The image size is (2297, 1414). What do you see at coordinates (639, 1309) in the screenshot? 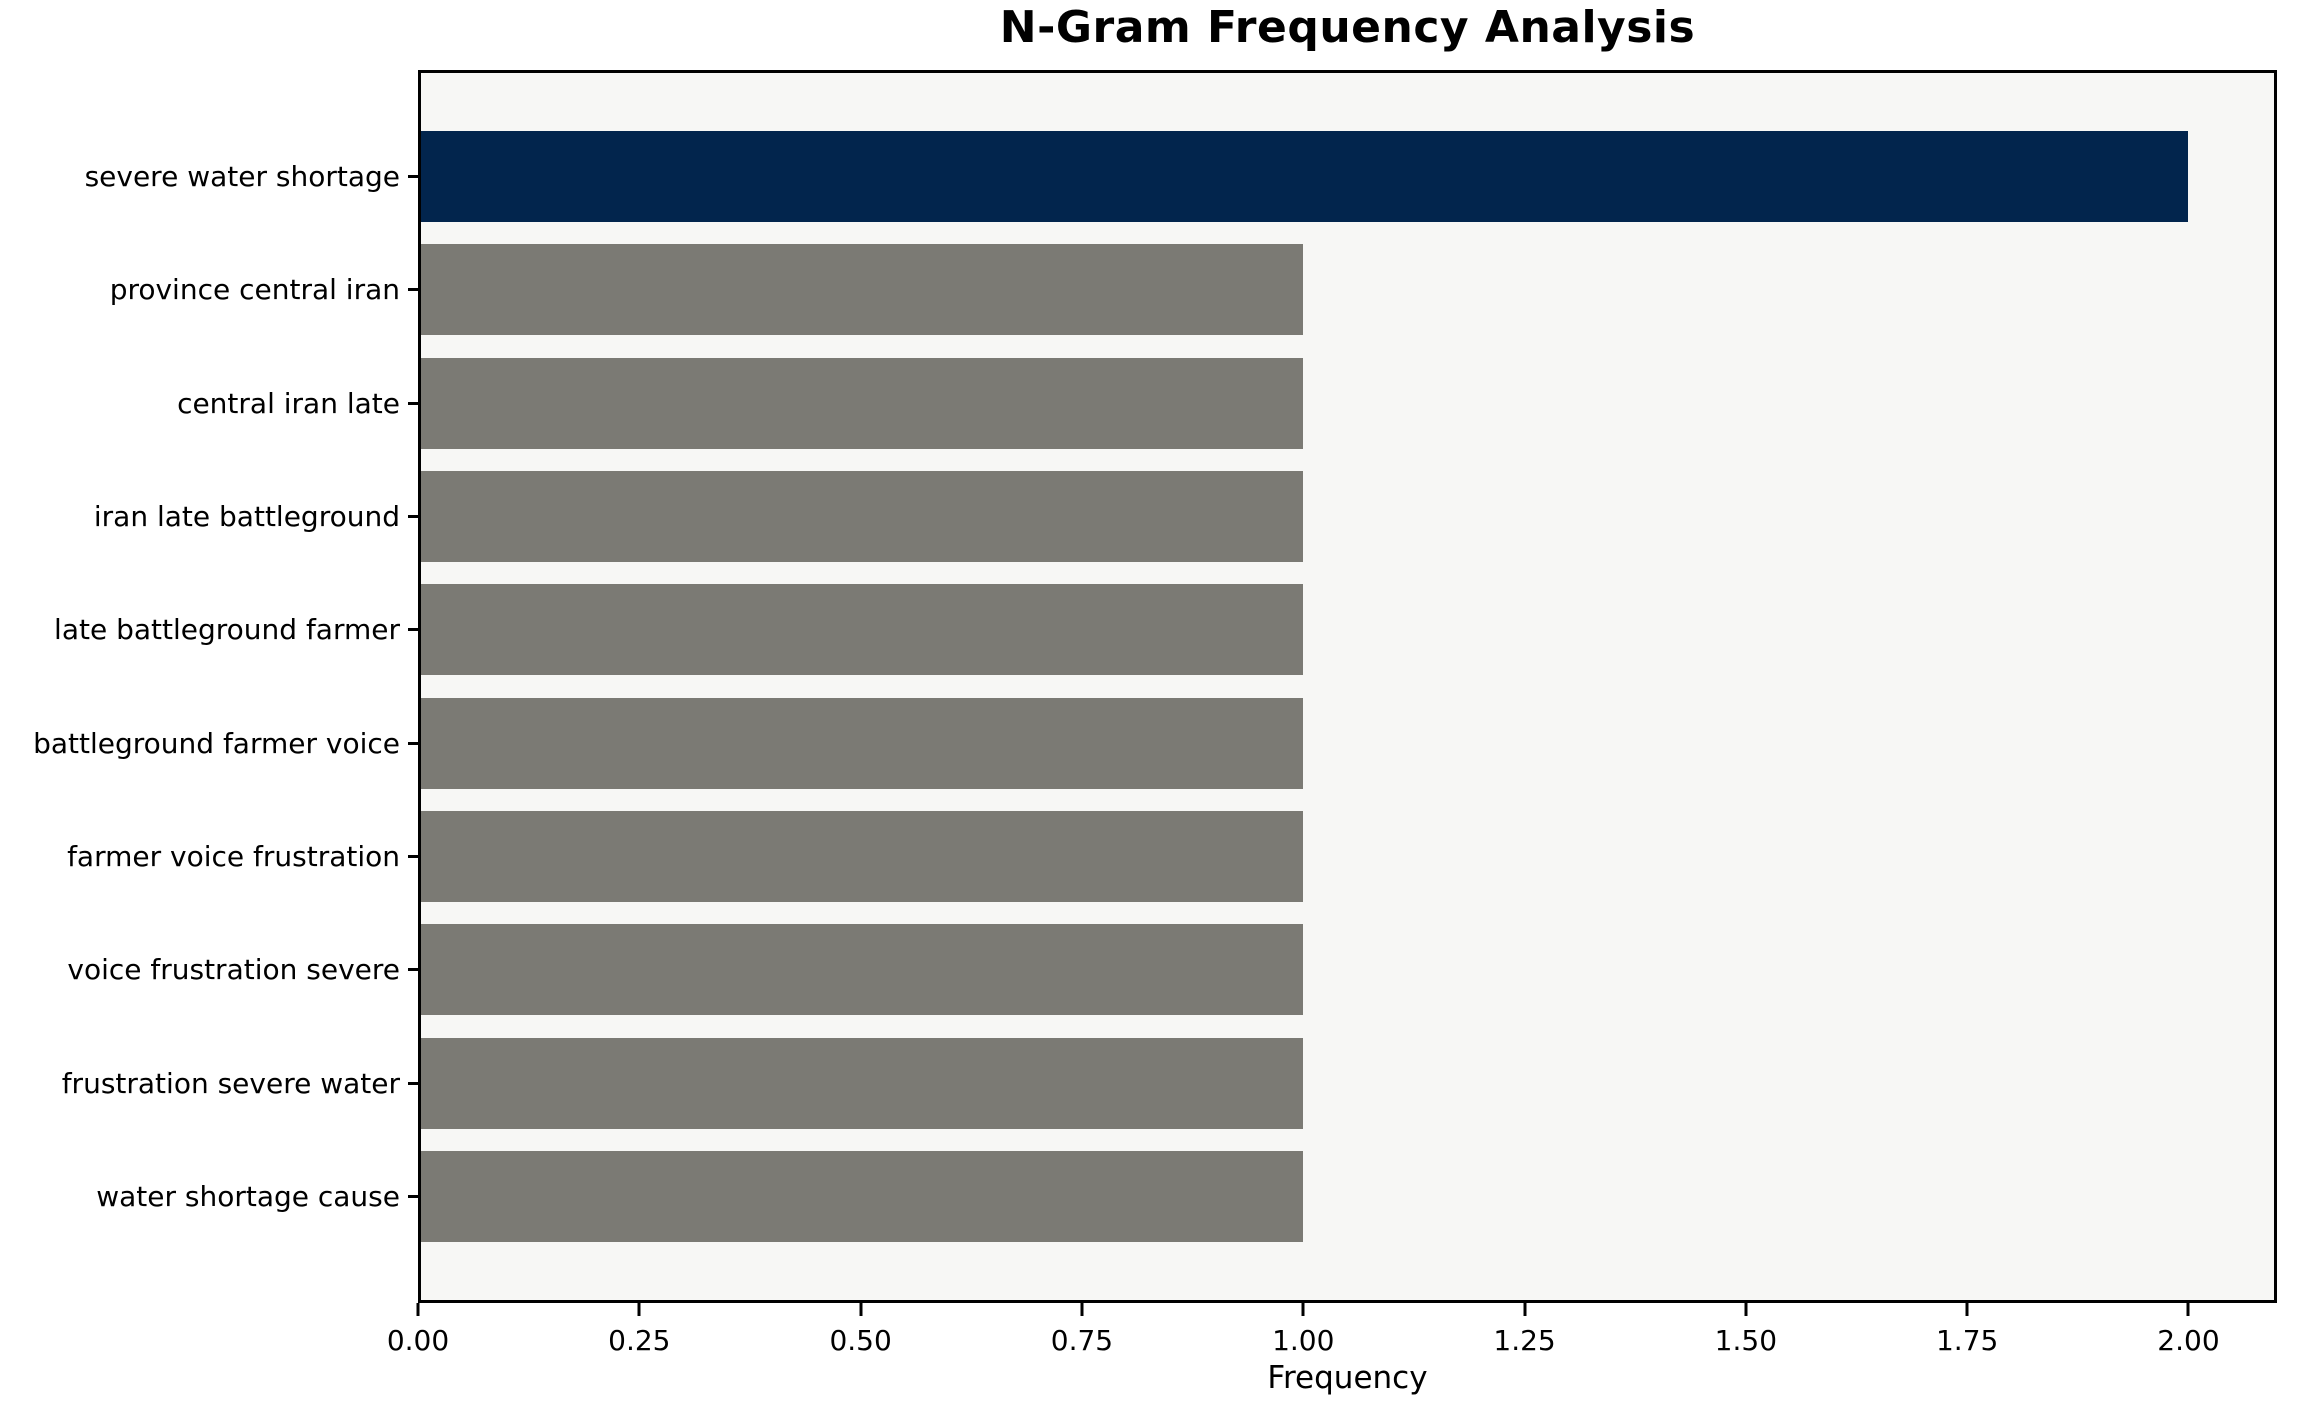
I see `x-tick-mark-0.25` at bounding box center [639, 1309].